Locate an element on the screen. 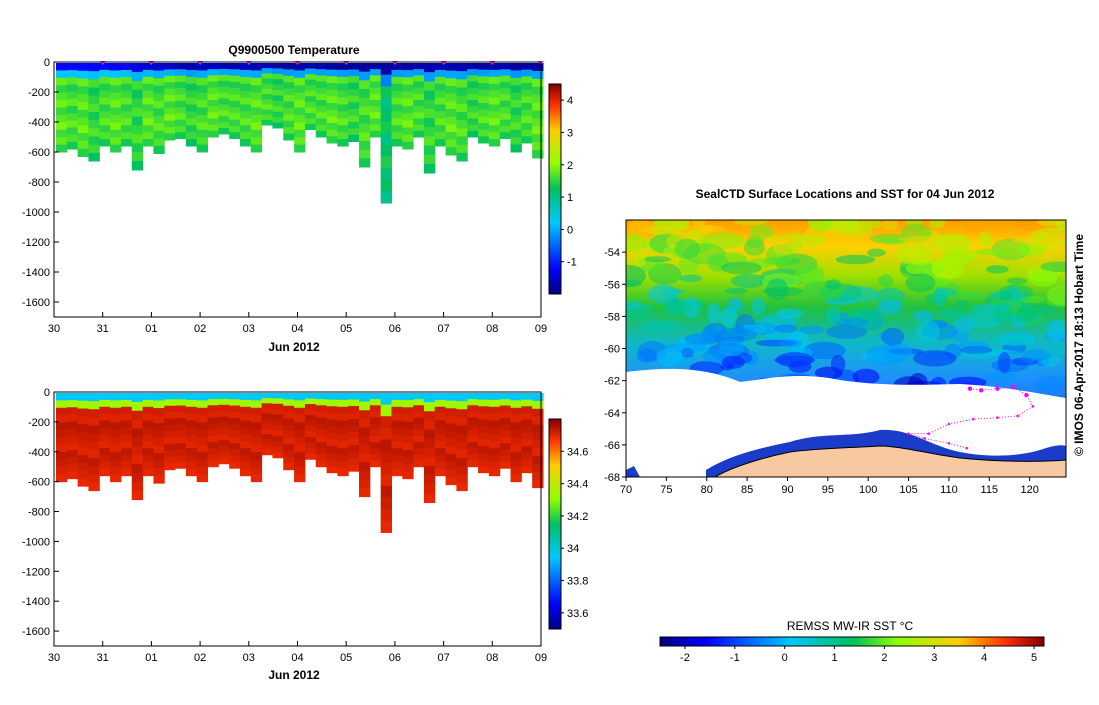 This screenshot has width=1099, height=705. sst-colorbar-tick-label: 0 is located at coordinates (785, 658).